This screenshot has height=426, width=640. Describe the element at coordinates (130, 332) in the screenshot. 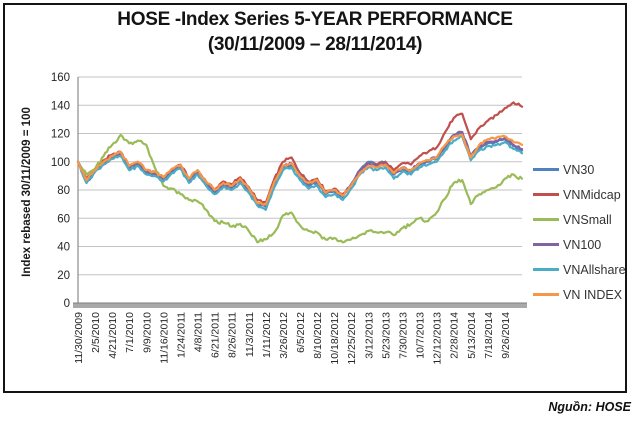

I see `x-tick-label: 7/1/2010` at that location.